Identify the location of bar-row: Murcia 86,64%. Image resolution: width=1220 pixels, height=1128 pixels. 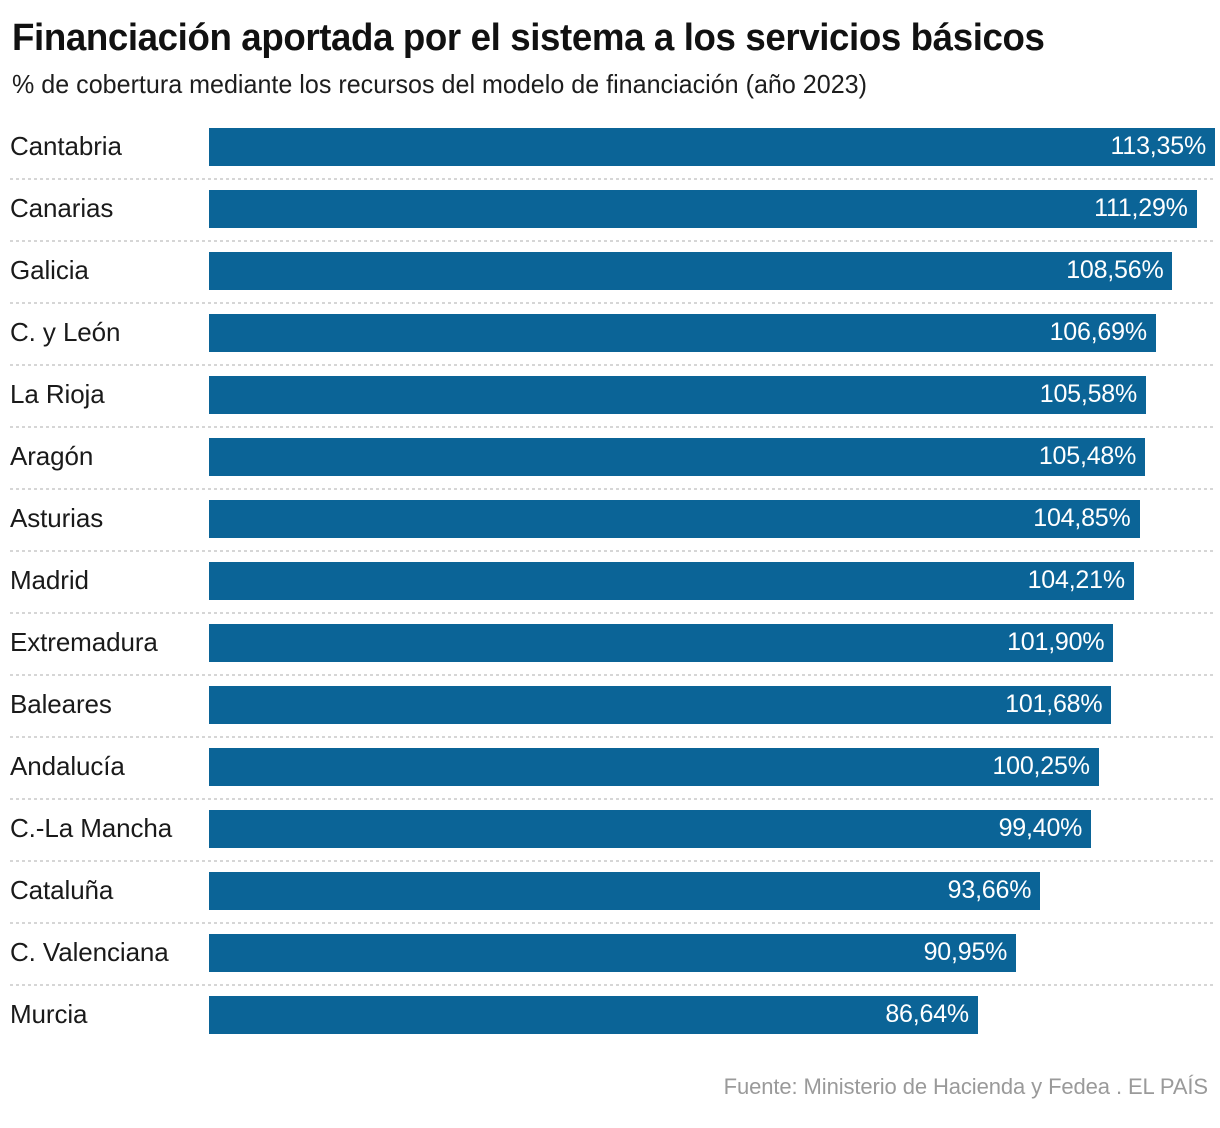
(610, 1014).